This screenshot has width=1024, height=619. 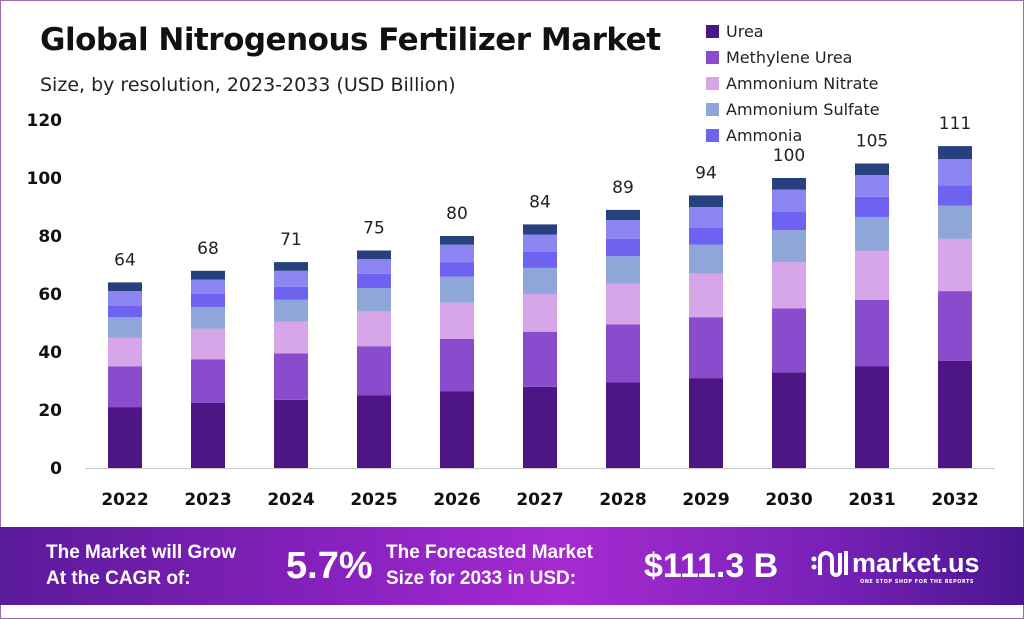 I want to click on bar-segment-methylene-urea-2032, so click(x=955, y=326).